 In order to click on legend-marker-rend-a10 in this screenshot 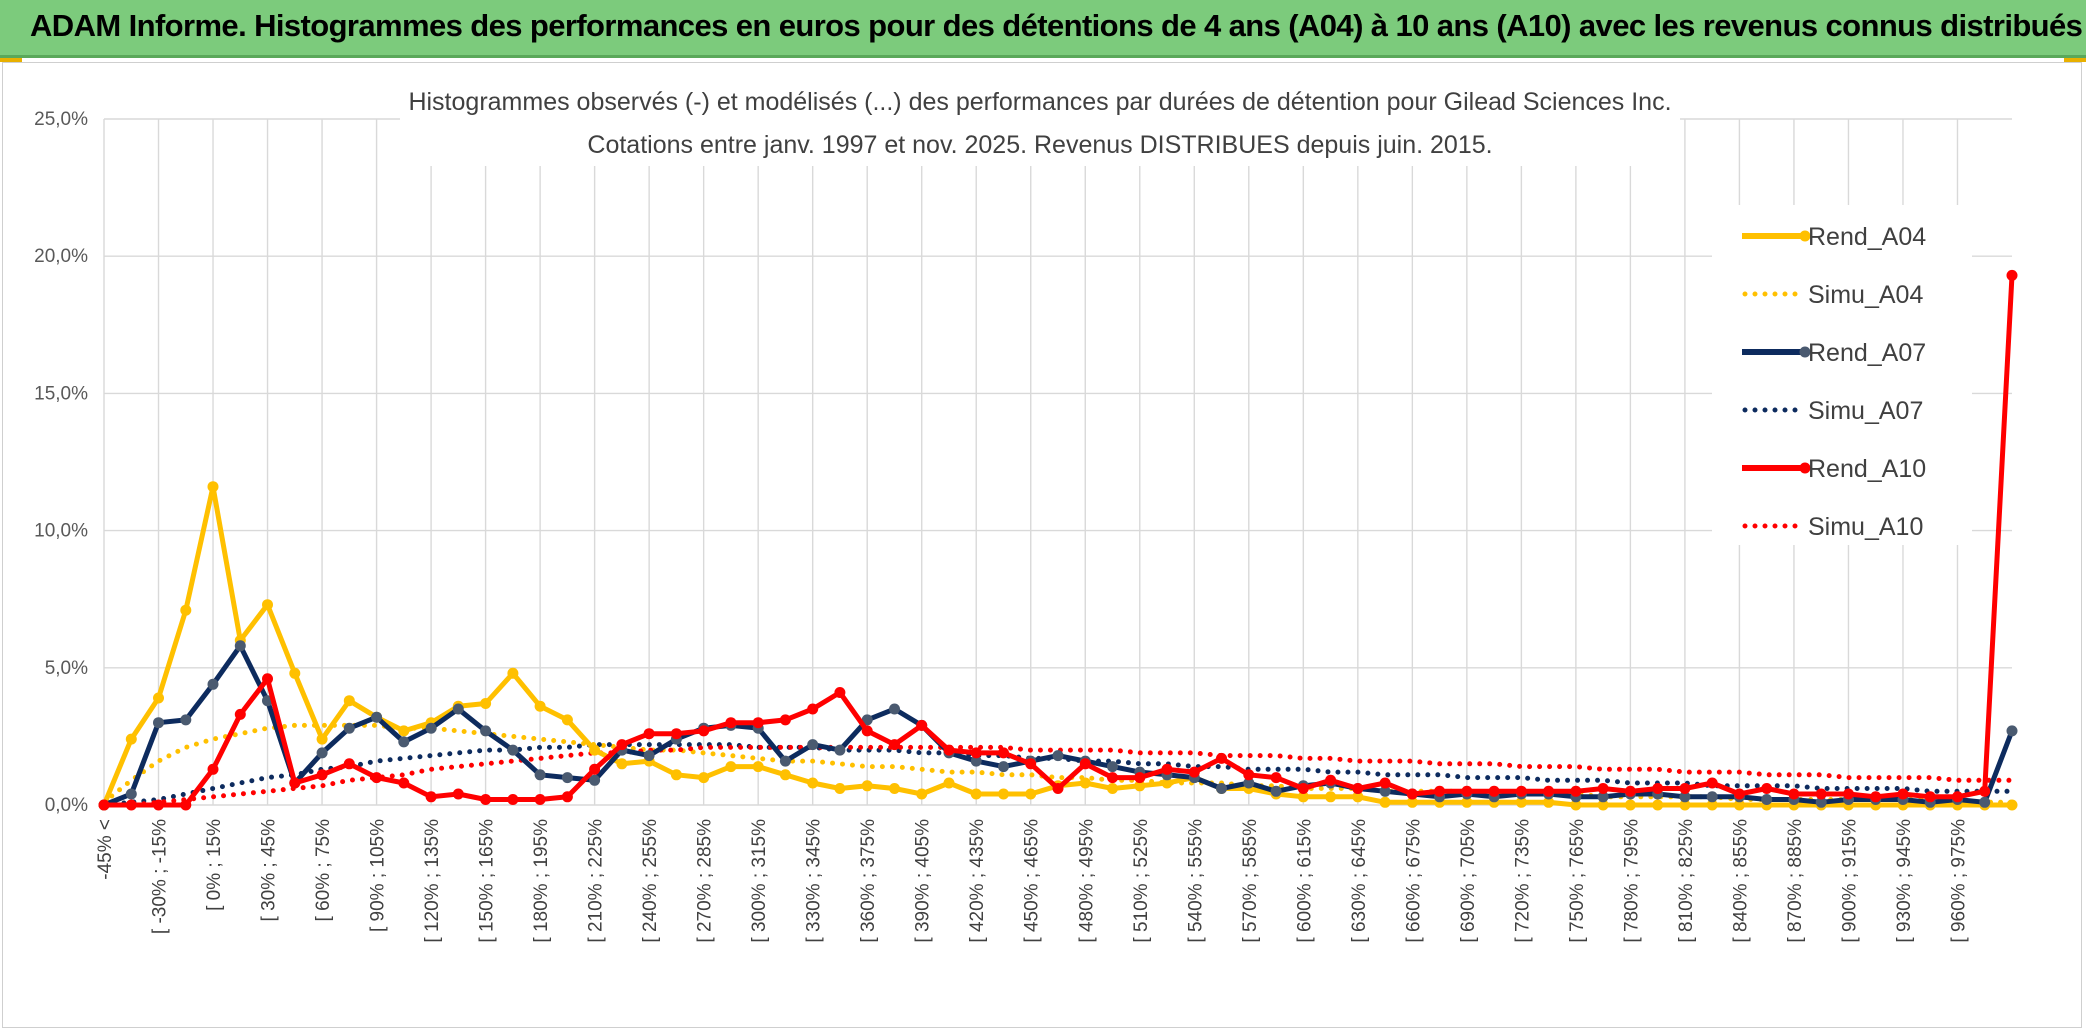, I will do `click(1805, 468)`.